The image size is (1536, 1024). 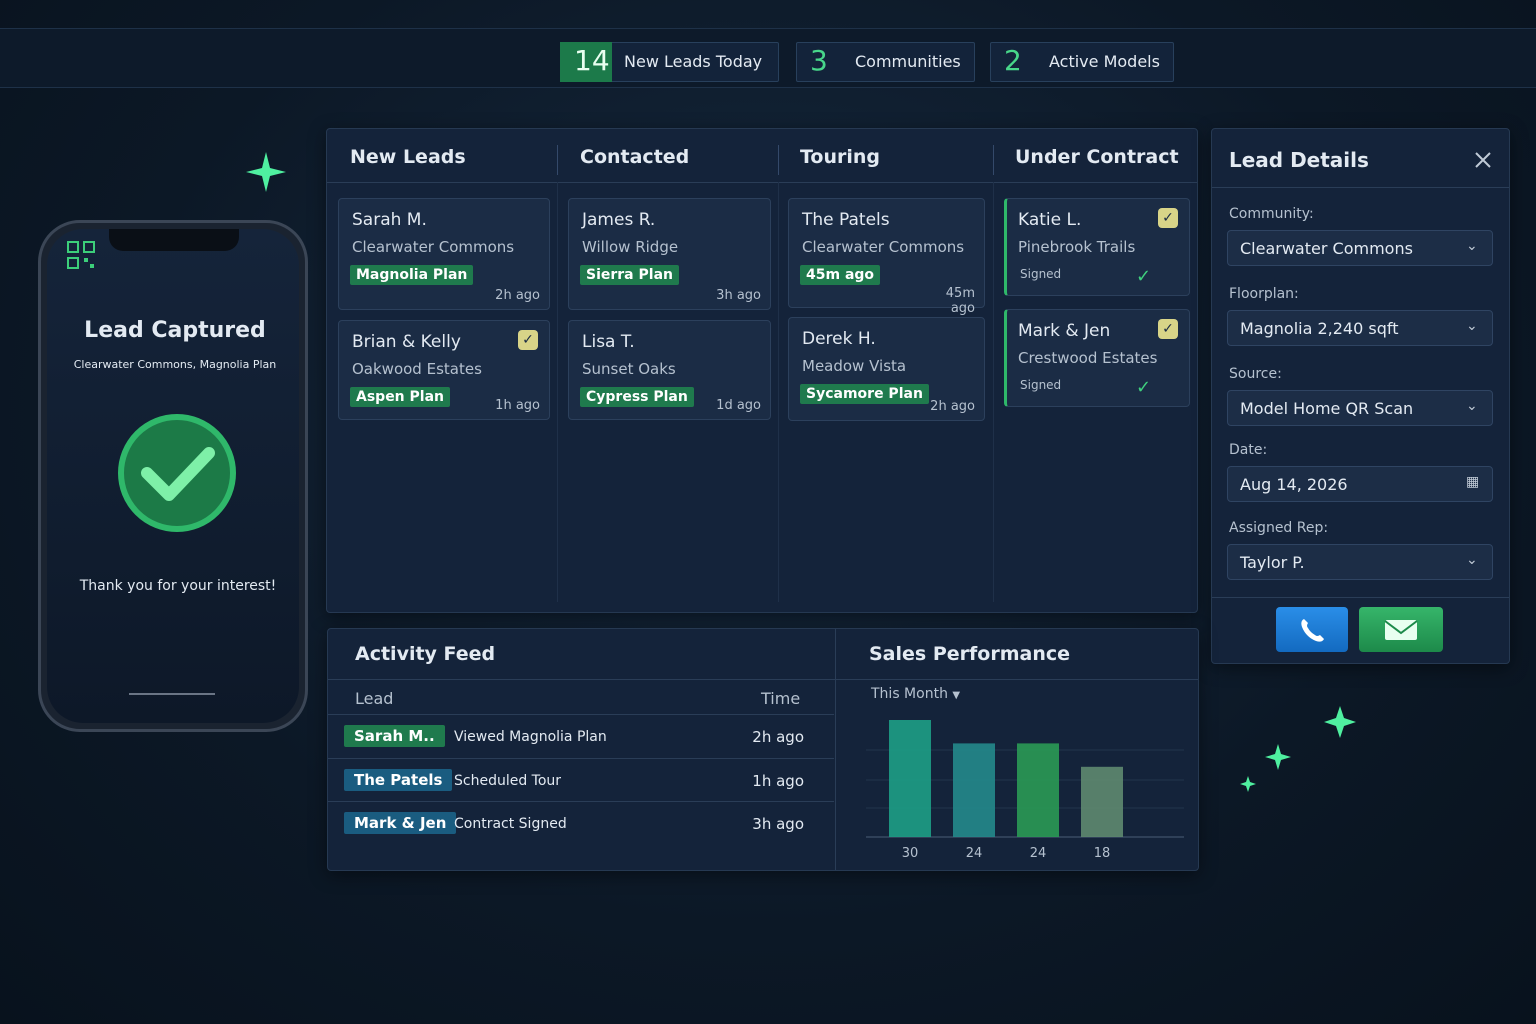 I want to click on plan-badge: Aspen Plan, so click(x=400, y=397).